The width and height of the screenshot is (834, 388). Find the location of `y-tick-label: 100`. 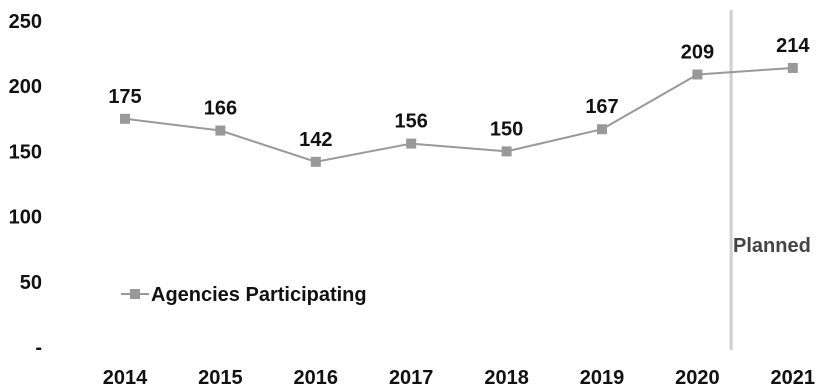

y-tick-label: 100 is located at coordinates (25, 218).